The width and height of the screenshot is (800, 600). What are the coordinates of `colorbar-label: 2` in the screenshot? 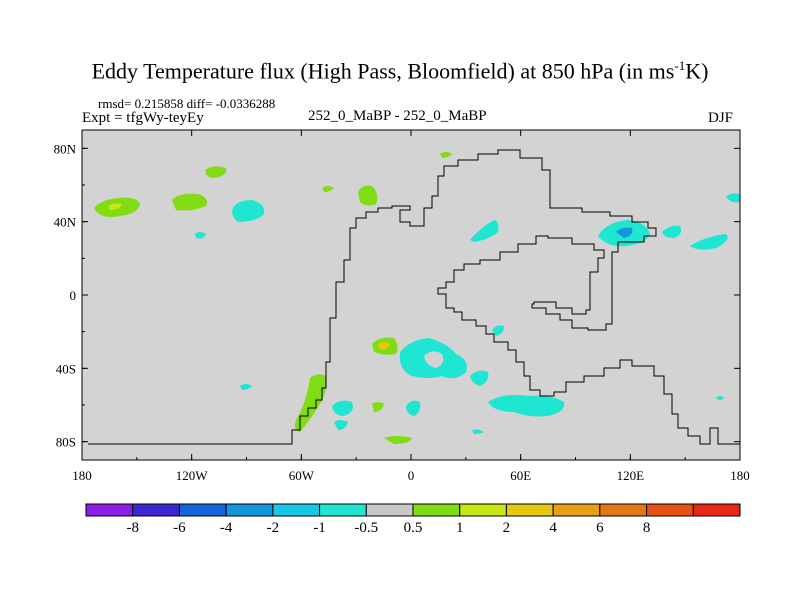 It's located at (506, 528).